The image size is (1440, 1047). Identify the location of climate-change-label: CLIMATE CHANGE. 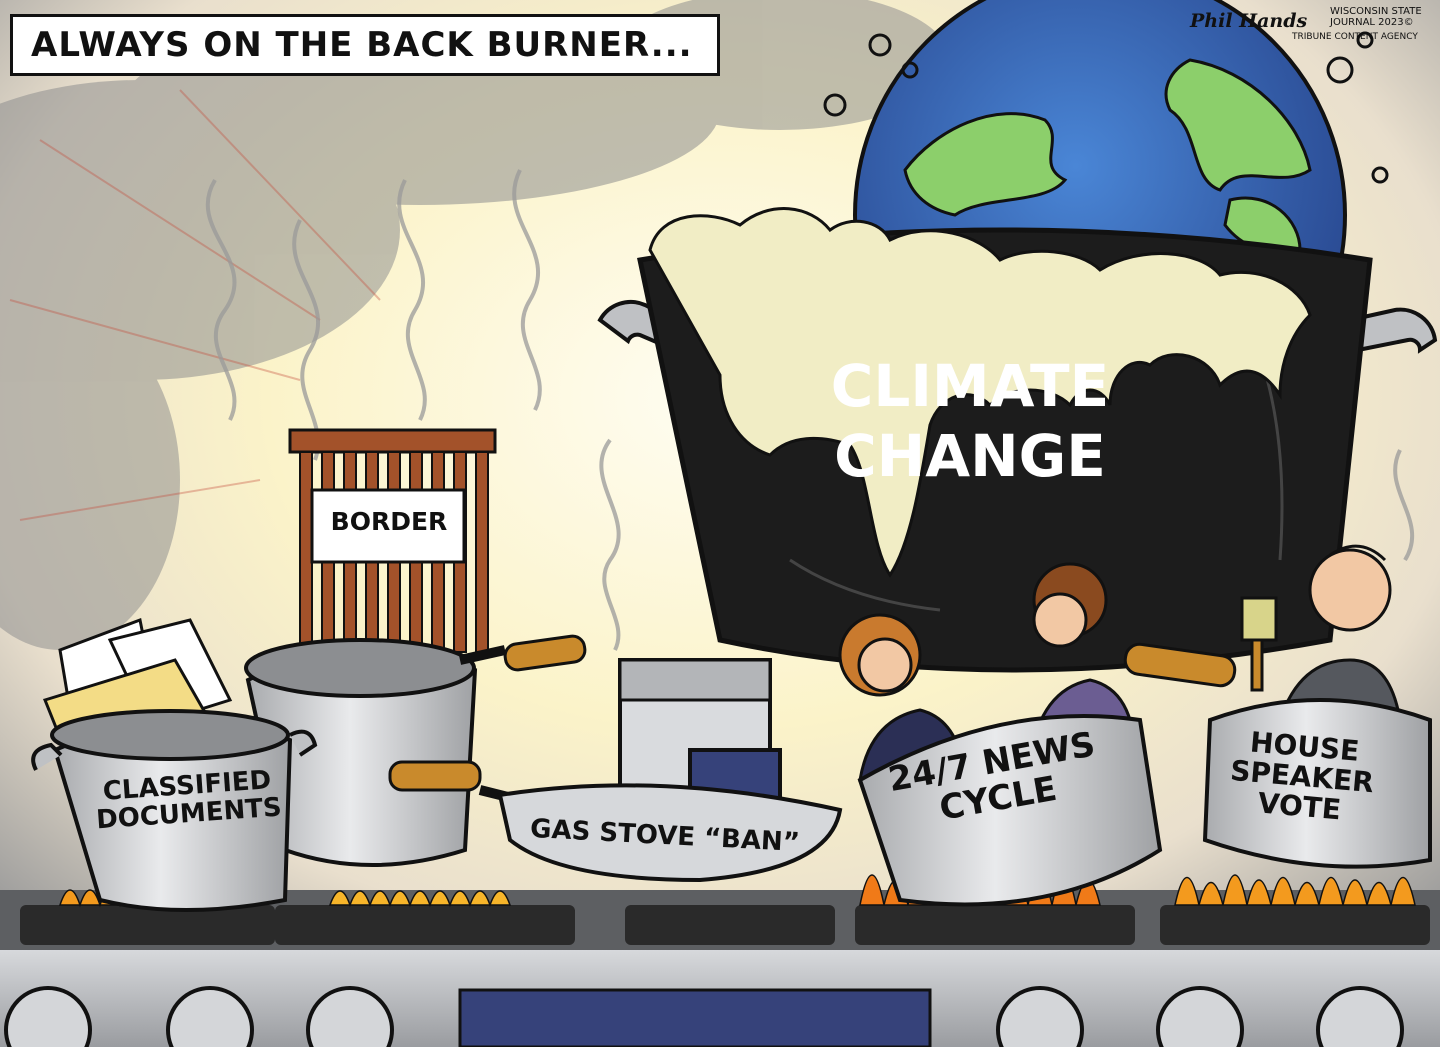
(970, 421).